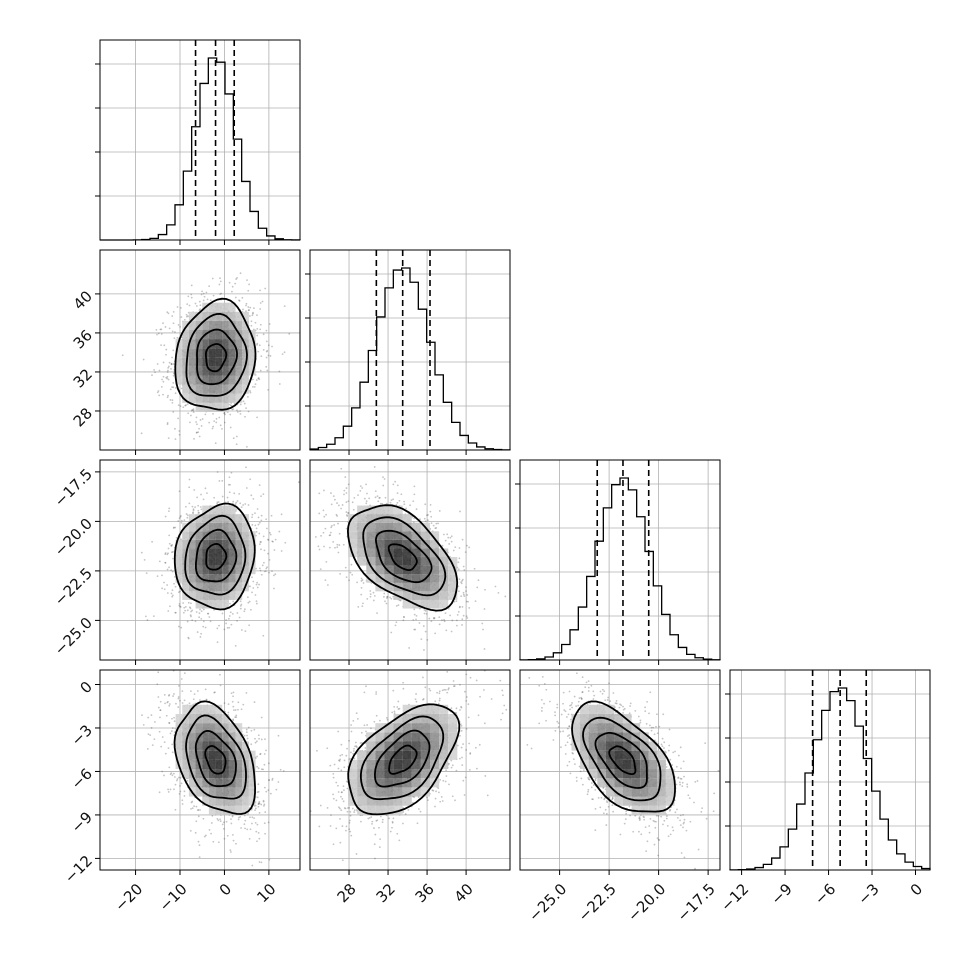 The height and width of the screenshot is (970, 970). I want to click on histogram-step, so click(620, 569).